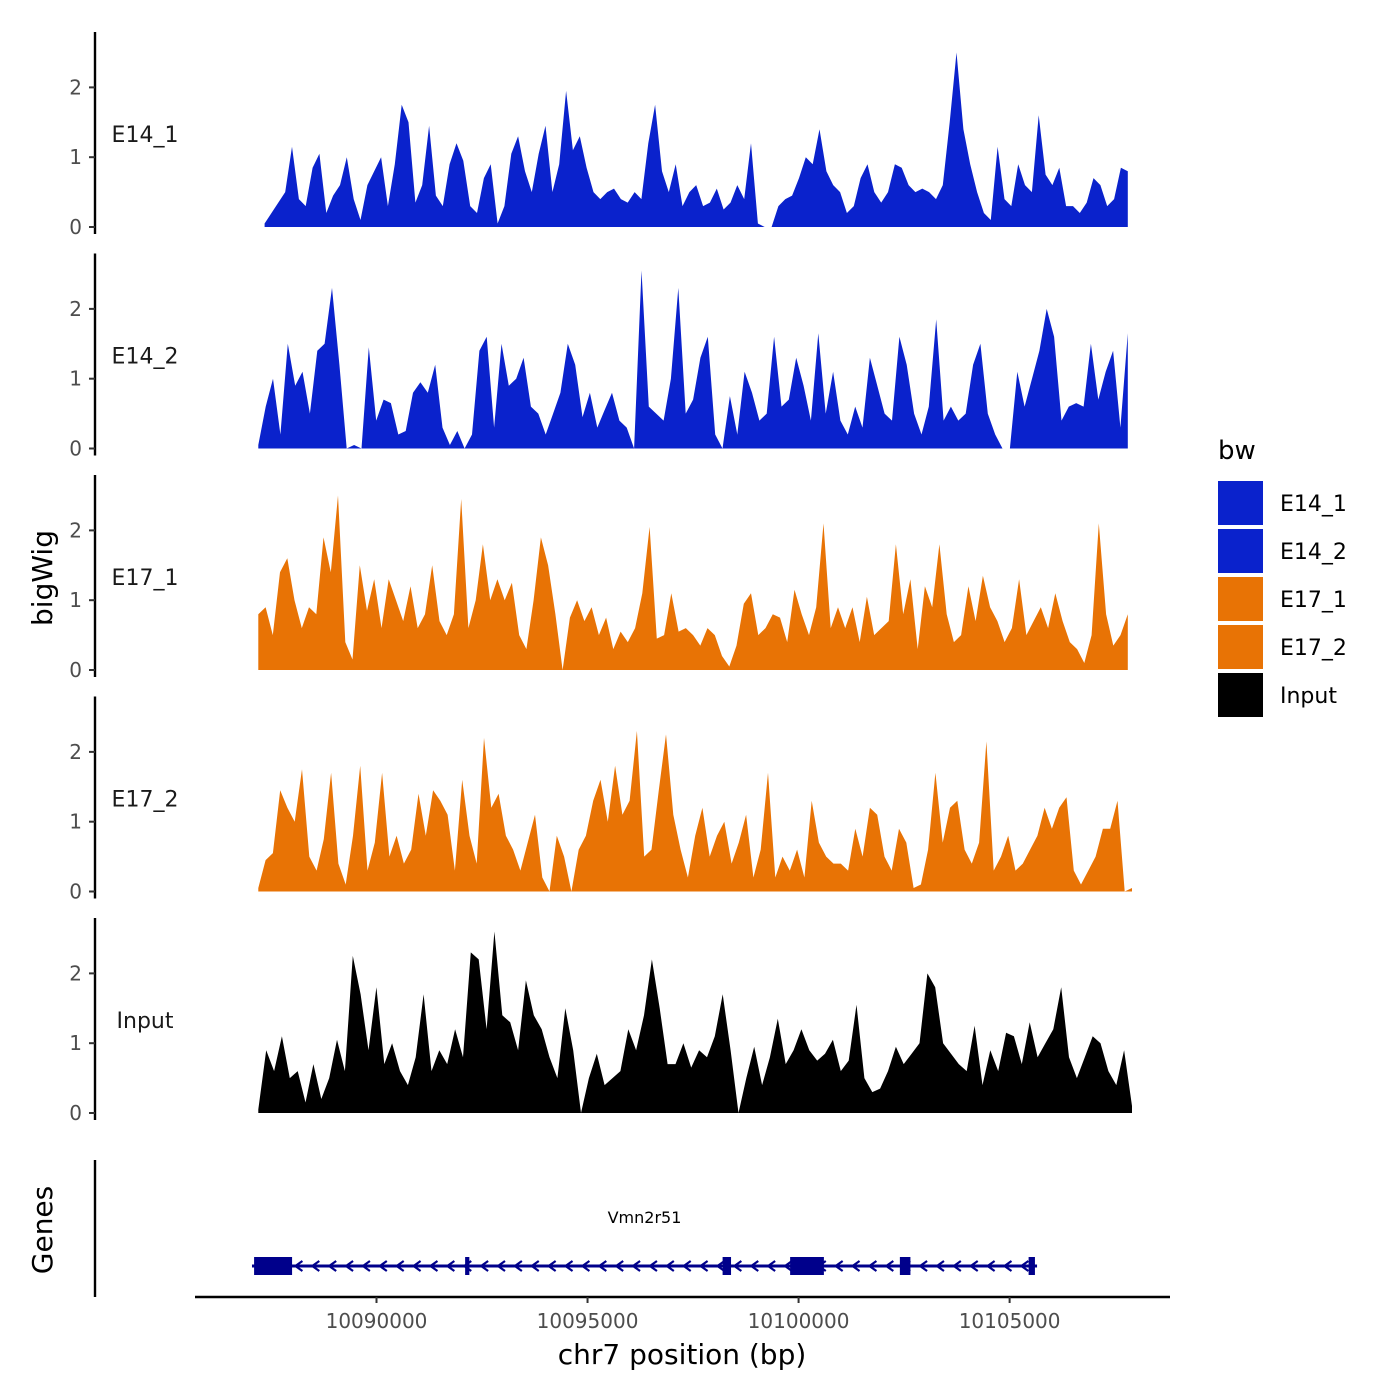  Describe the element at coordinates (682, 1354) in the screenshot. I see `x-axis-title: chr7 position (bp)` at that location.